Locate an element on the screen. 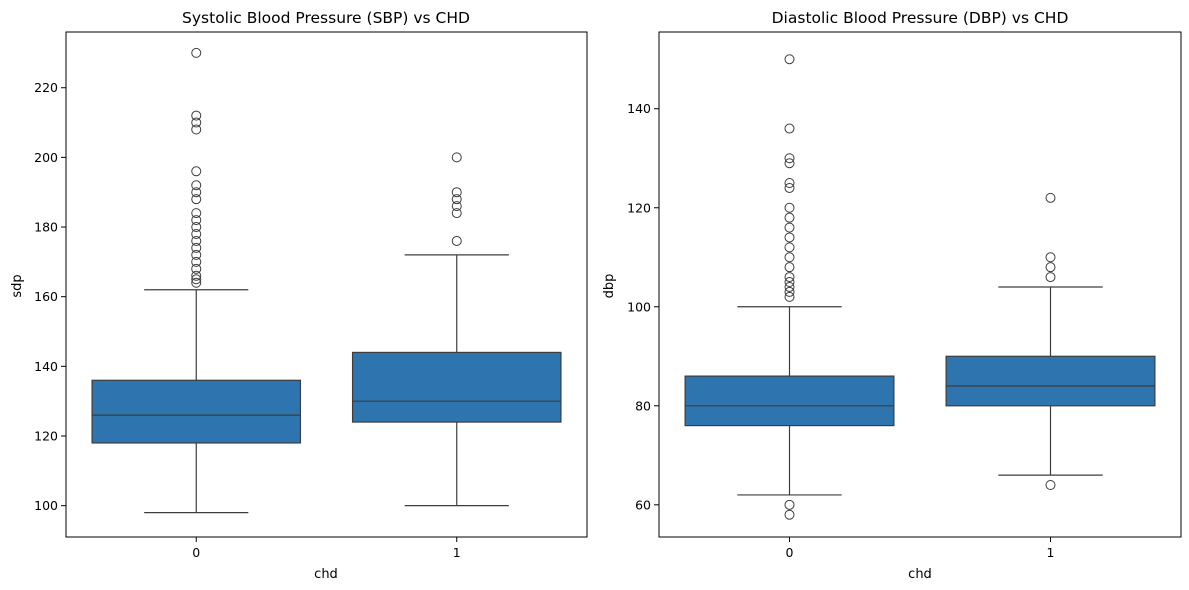 This screenshot has height=590, width=1189. chart-title: Systolic Blood Pressure (SBP) vs CHD is located at coordinates (326, 18).